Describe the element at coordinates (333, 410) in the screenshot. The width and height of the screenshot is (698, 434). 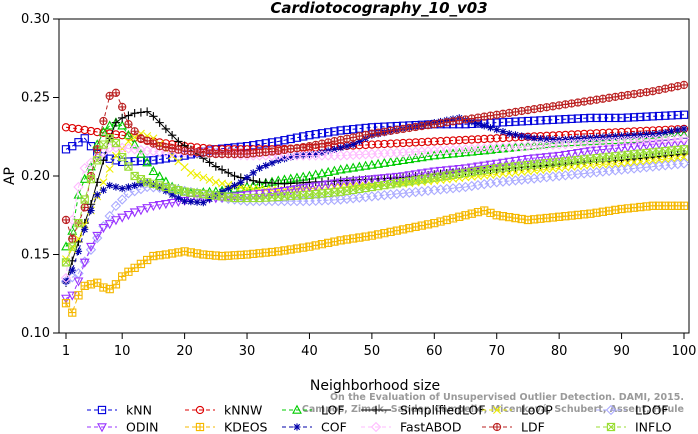
I see `legend-label: LOF` at that location.